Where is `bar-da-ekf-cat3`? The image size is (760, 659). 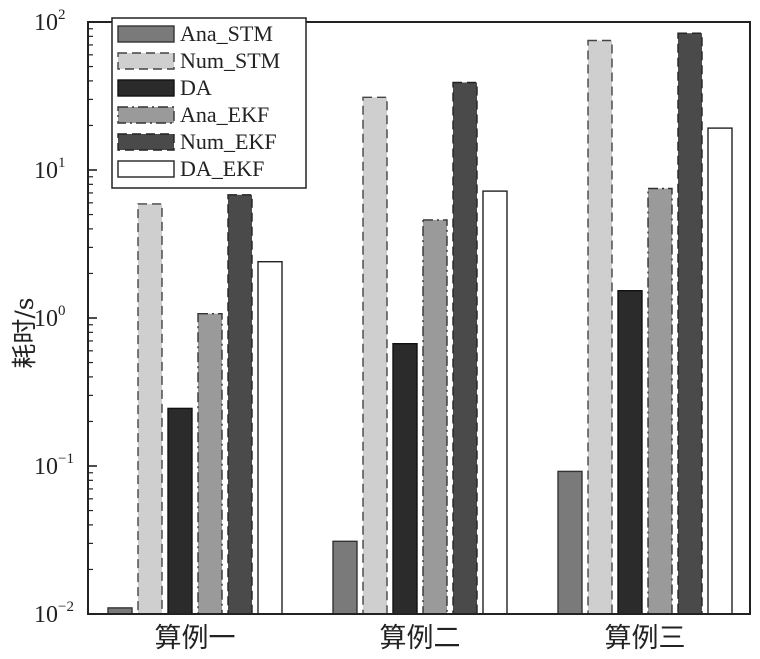 bar-da-ekf-cat3 is located at coordinates (720, 371).